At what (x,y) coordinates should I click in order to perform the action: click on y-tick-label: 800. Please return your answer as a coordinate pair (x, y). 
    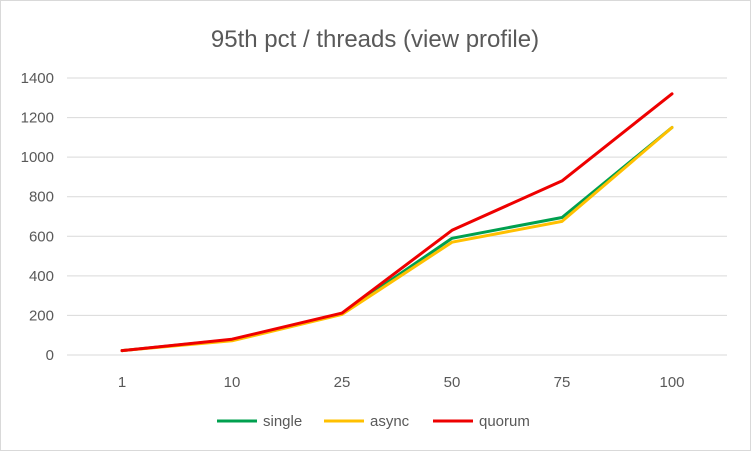
    Looking at the image, I should click on (41, 197).